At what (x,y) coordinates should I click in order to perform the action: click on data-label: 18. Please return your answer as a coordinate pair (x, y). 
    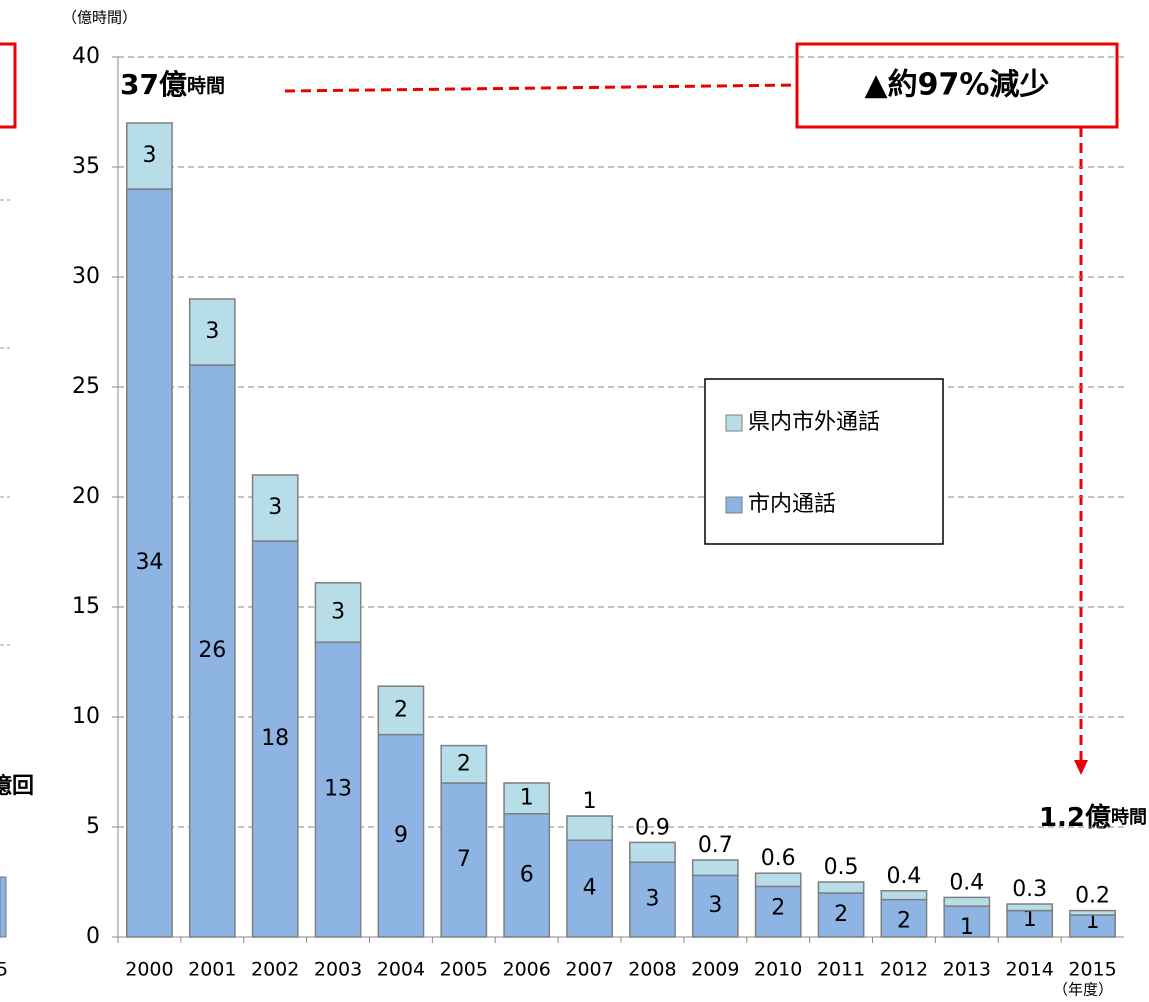
    Looking at the image, I should click on (275, 738).